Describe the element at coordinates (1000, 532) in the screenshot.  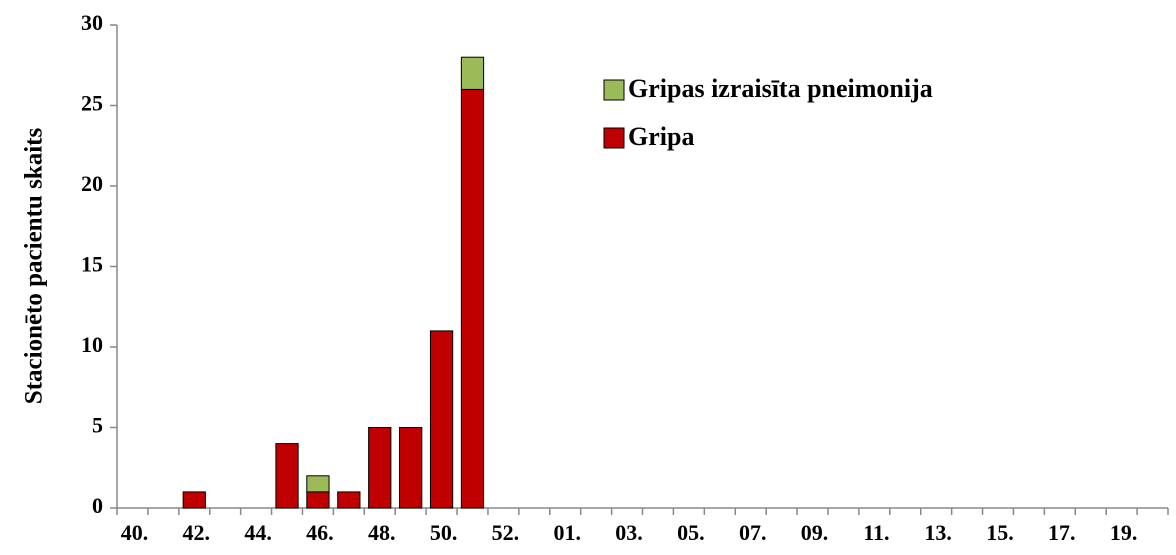
I see `x-tick-label: 15.` at that location.